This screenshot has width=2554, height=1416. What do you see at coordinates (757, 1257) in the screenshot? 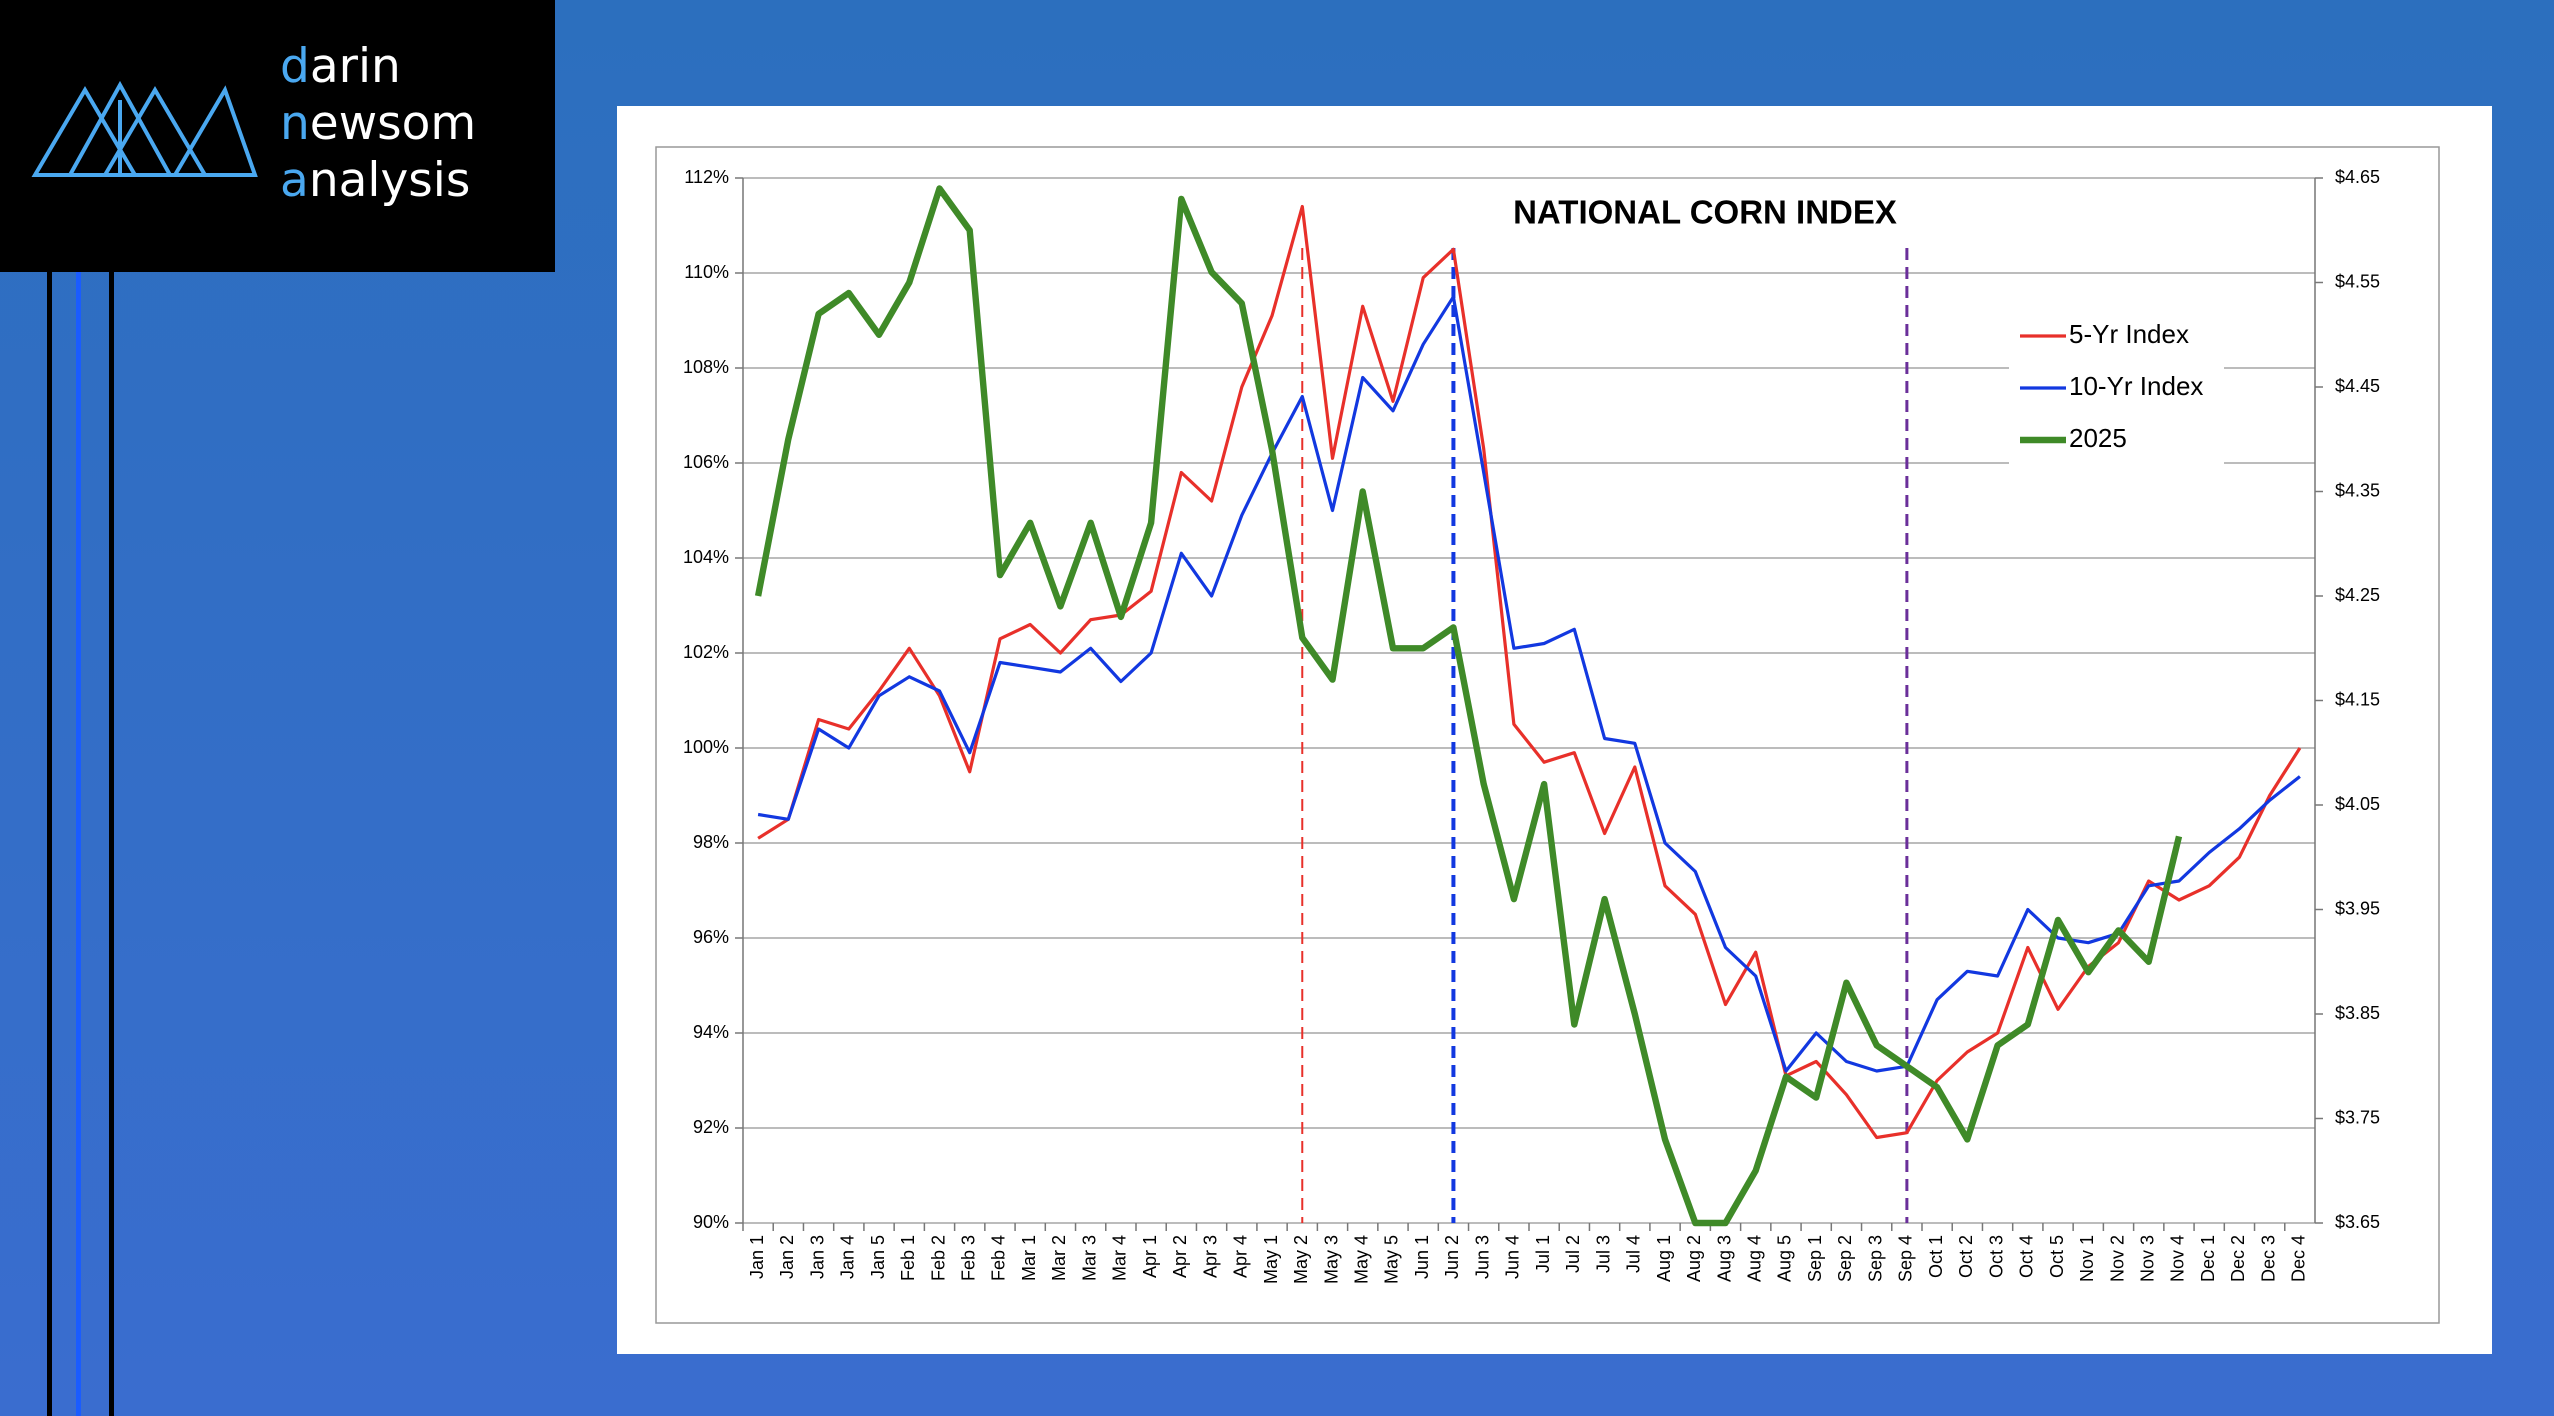
I see `x-tick-label: Jan 1` at bounding box center [757, 1257].